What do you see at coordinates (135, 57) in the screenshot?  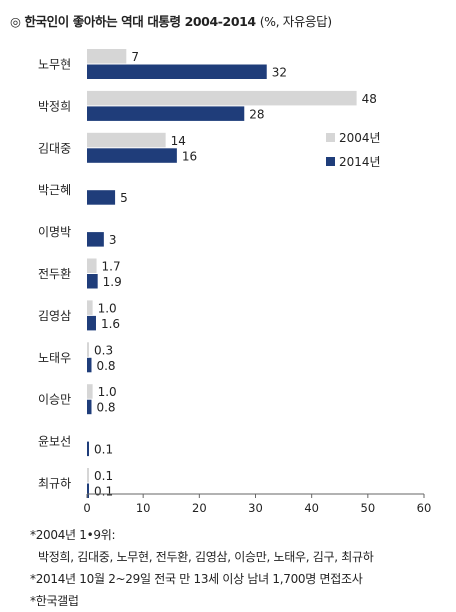 I see `data-label: 7` at bounding box center [135, 57].